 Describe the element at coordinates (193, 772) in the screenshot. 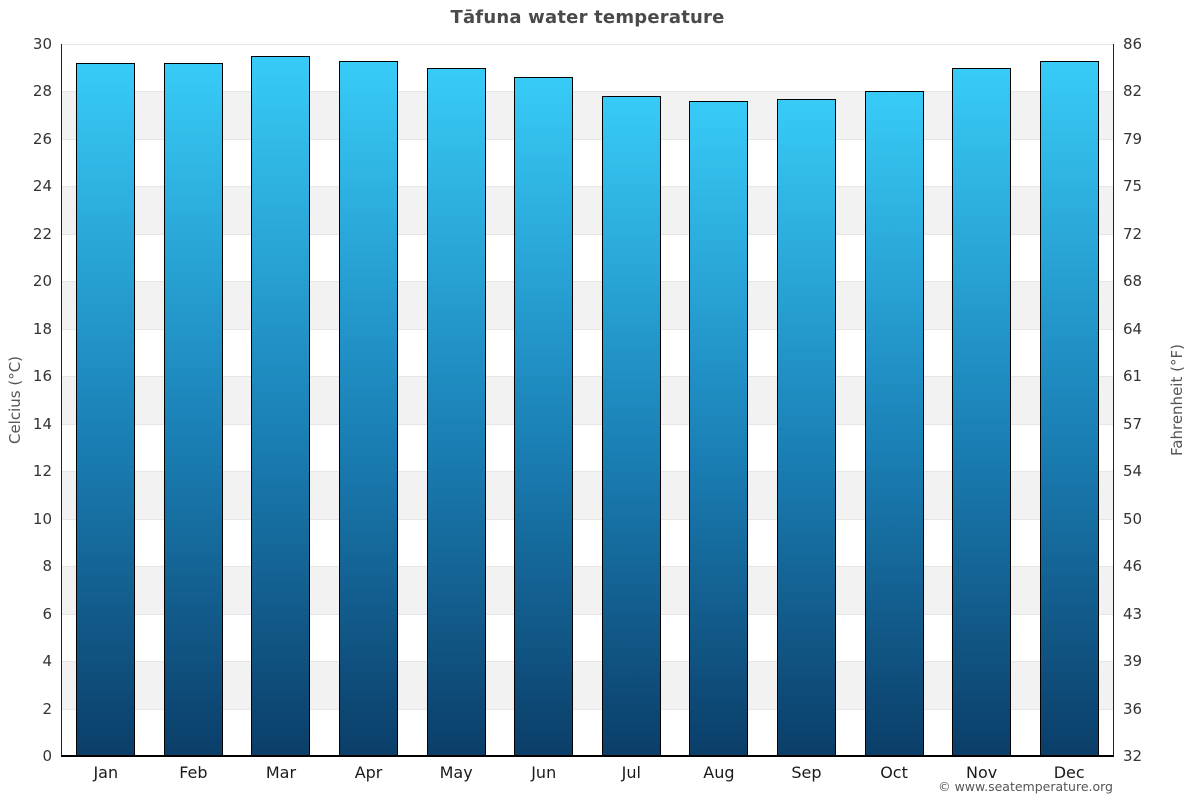

I see `month-label-feb: Feb` at that location.